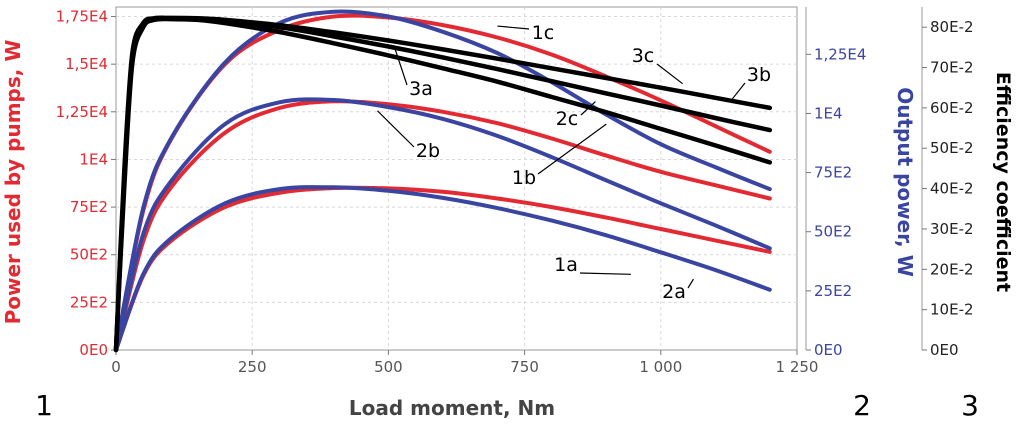 The image size is (1017, 426). What do you see at coordinates (952, 310) in the screenshot?
I see `y3-tick-label: 10E-2` at bounding box center [952, 310].